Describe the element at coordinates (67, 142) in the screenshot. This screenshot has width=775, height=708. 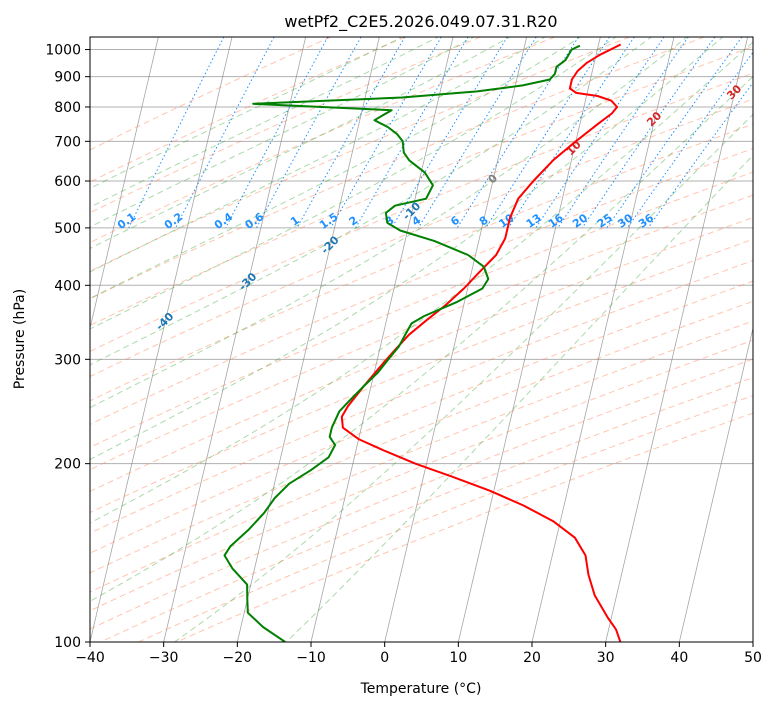
I see `y-tick-label: 700` at that location.